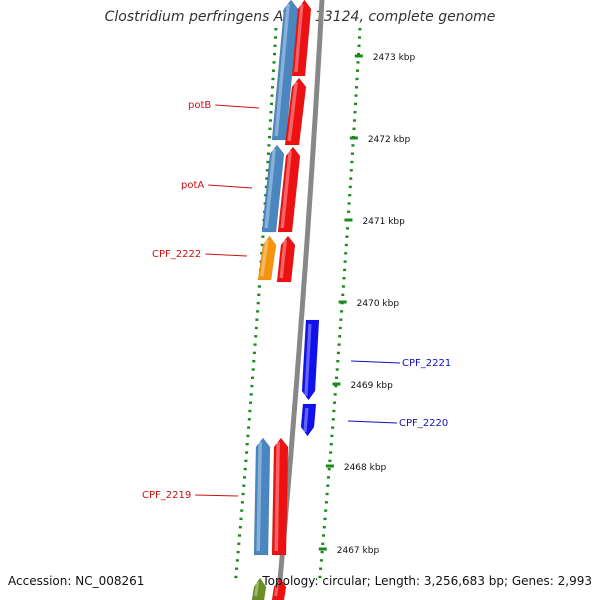 The image size is (600, 600). Describe the element at coordinates (176, 254) in the screenshot. I see `gene-label: CPF_2222` at that location.